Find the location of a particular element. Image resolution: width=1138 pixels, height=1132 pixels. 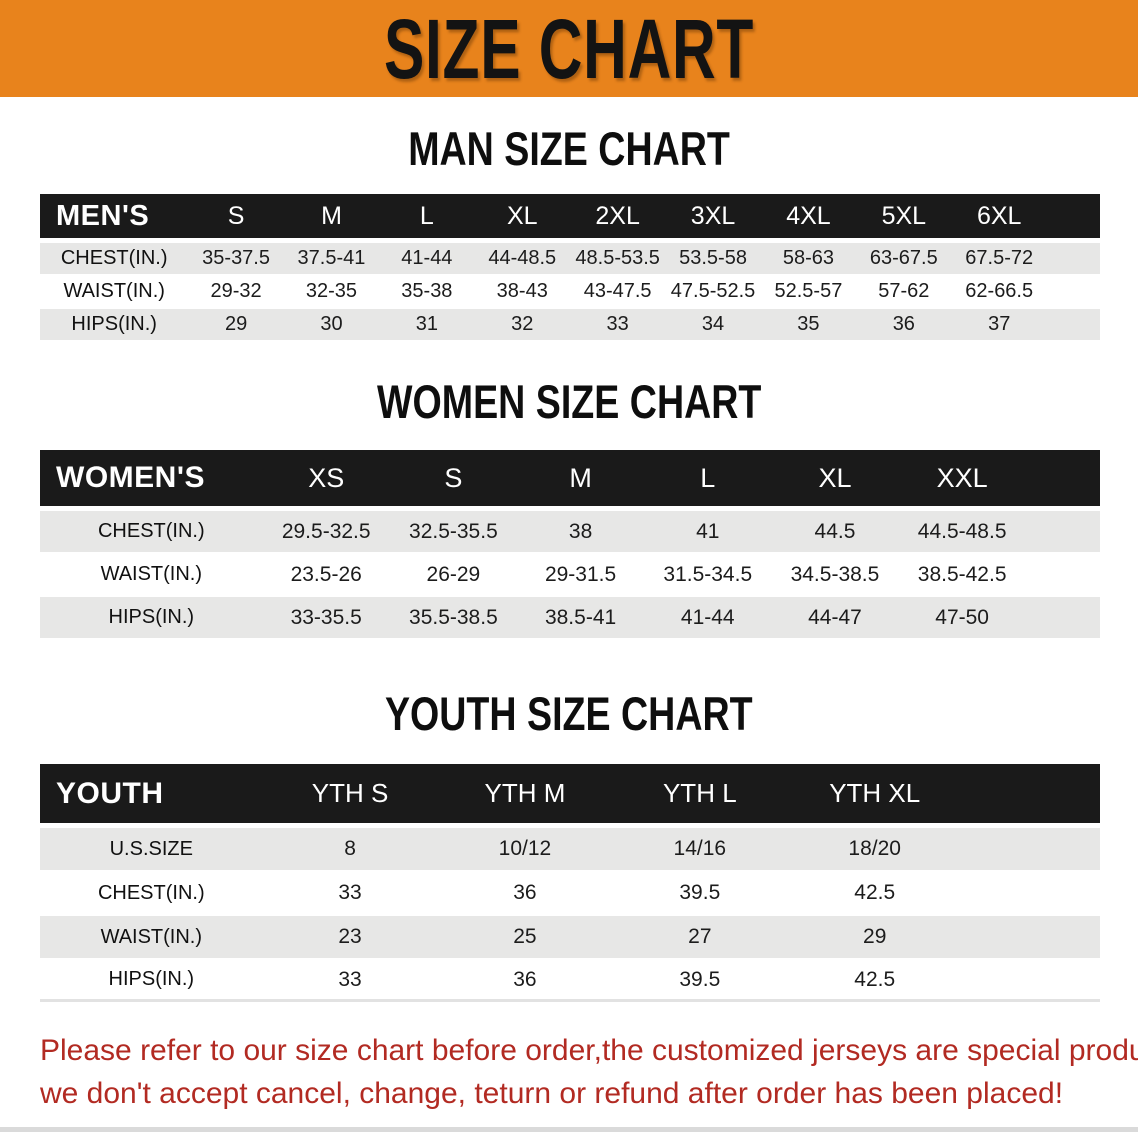

men-header-filler is located at coordinates (1073, 217).